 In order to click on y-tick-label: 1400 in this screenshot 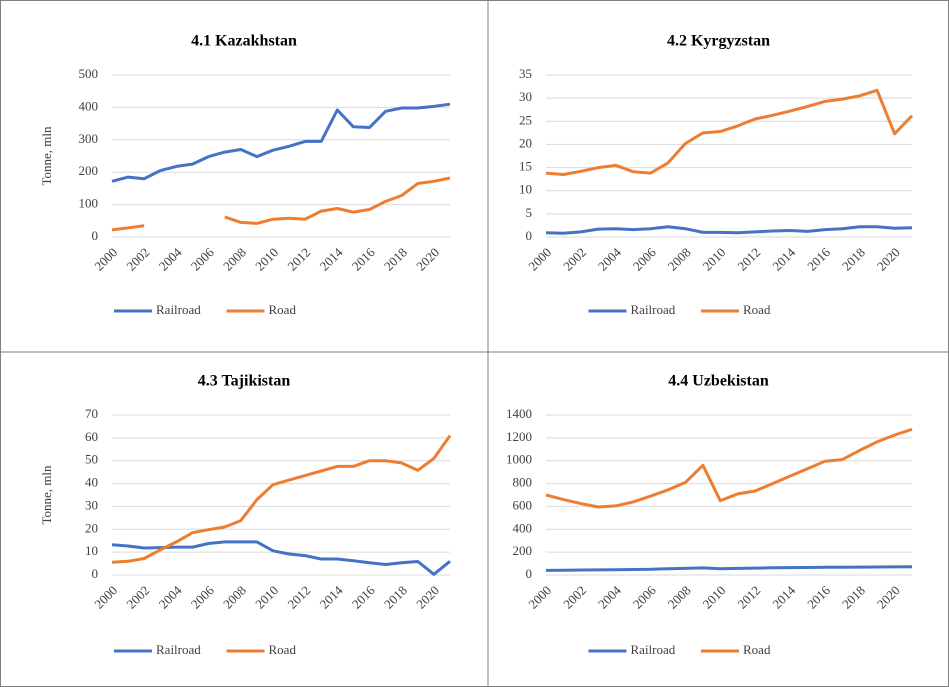, I will do `click(519, 413)`.